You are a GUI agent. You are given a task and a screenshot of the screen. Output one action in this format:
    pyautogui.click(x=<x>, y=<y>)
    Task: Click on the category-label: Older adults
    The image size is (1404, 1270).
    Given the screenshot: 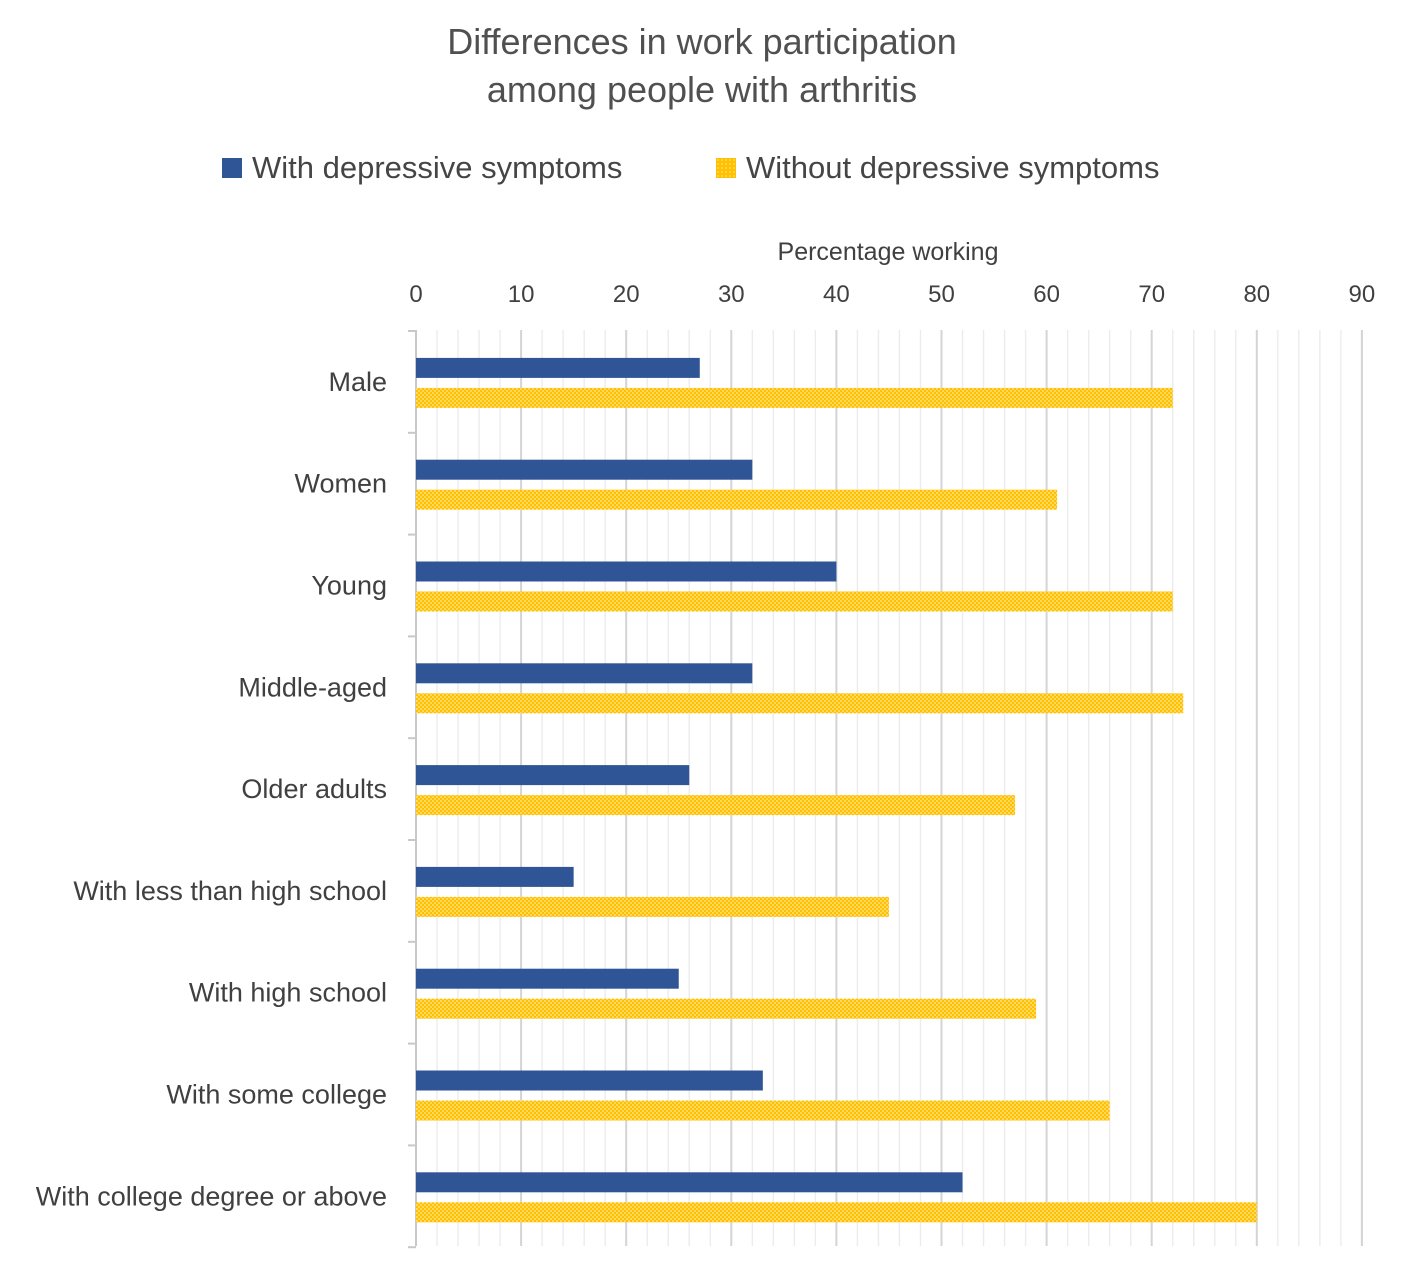 What is the action you would take?
    pyautogui.click(x=314, y=789)
    